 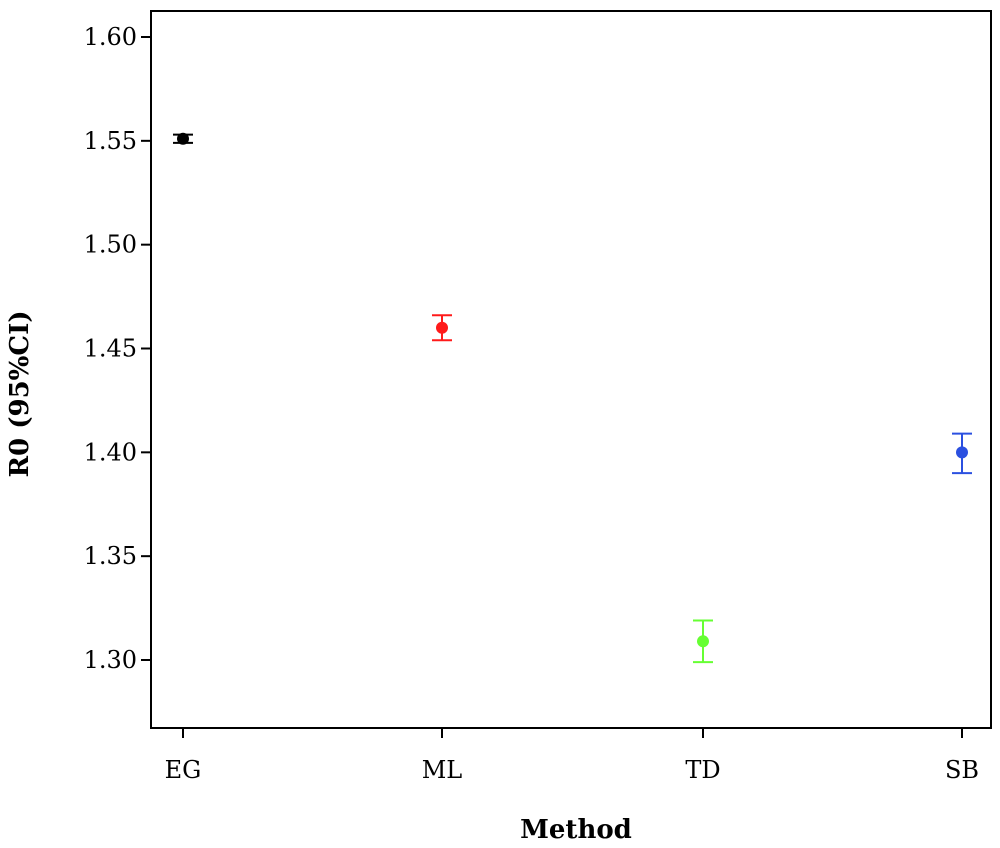 I want to click on x-tick-label: TD, so click(x=702, y=770).